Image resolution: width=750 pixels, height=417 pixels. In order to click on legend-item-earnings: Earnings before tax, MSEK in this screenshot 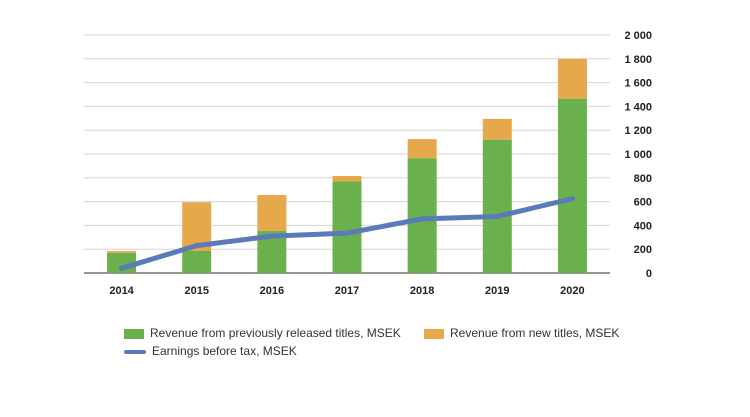, I will do `click(210, 351)`.